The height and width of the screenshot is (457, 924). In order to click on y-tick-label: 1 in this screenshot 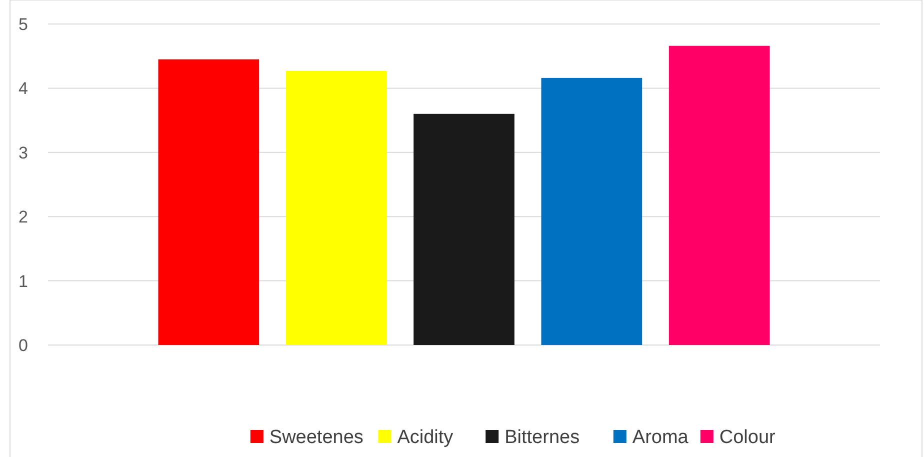, I will do `click(23, 281)`.